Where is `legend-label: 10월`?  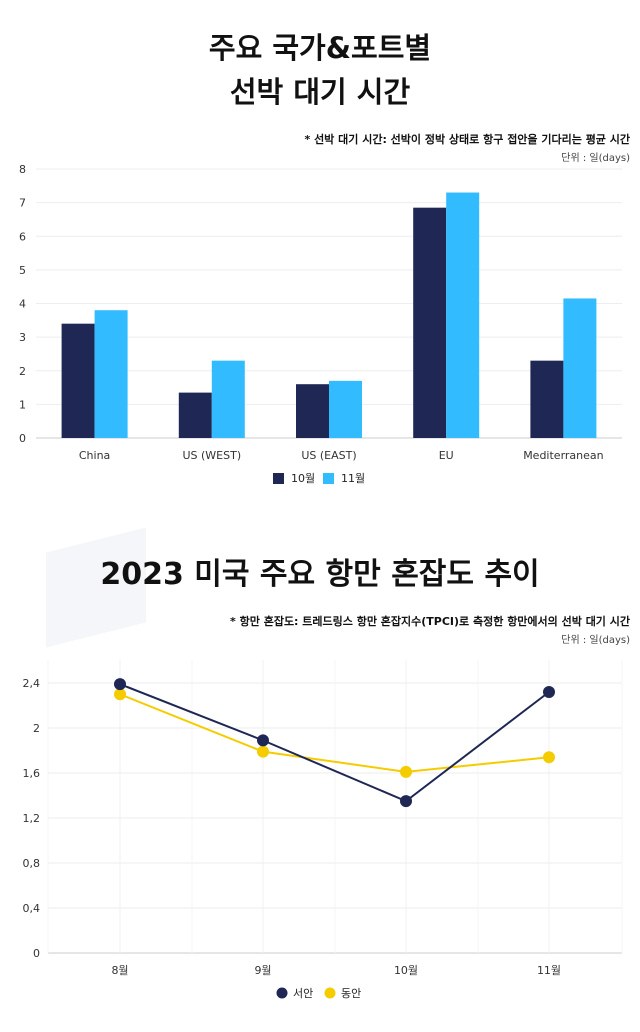
legend-label: 10월 is located at coordinates (303, 478).